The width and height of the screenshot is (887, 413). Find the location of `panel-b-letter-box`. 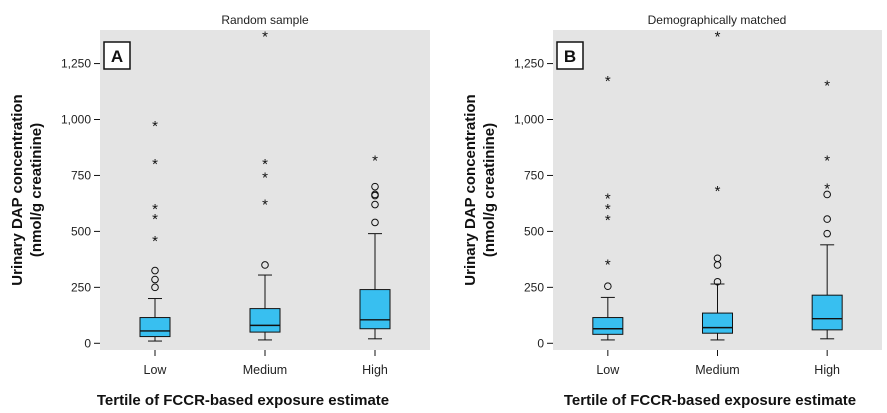

panel-b-letter-box is located at coordinates (570, 55).